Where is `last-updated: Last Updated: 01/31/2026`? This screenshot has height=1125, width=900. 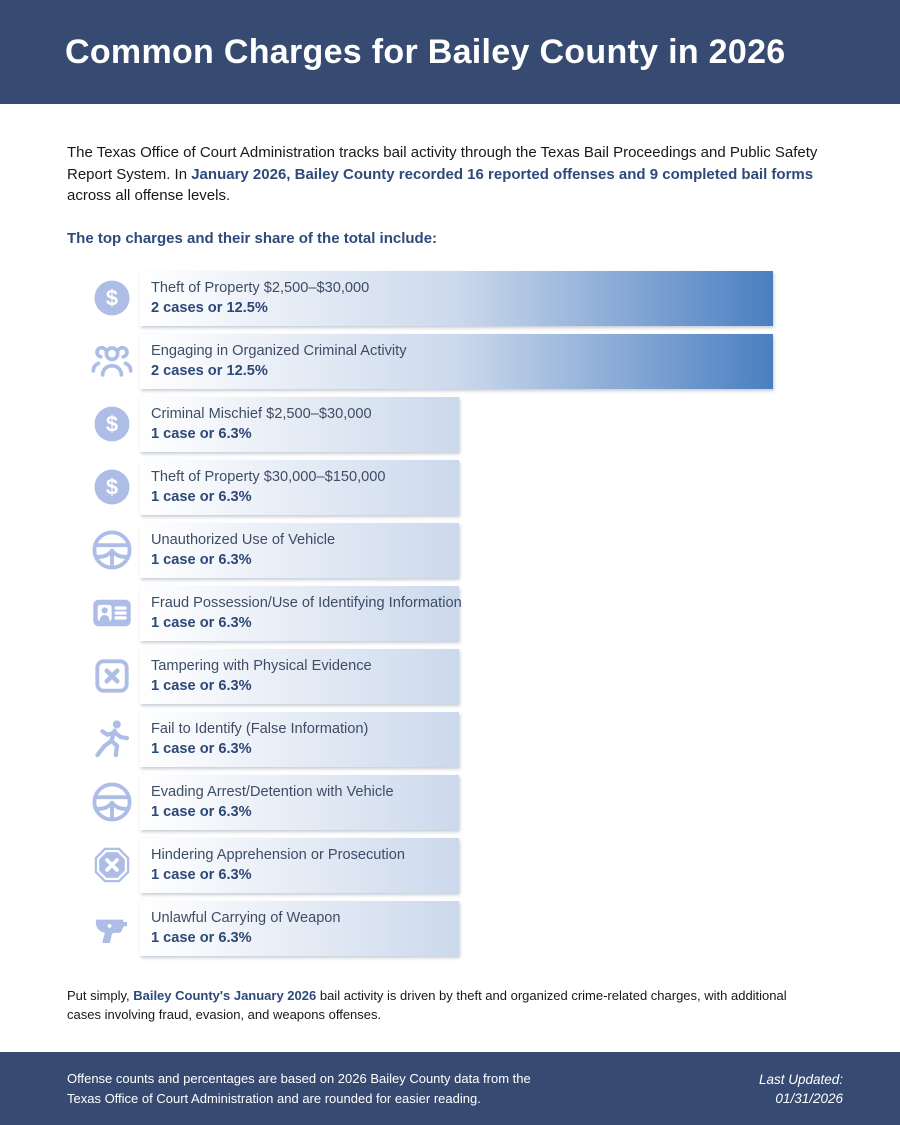
last-updated: Last Updated: 01/31/2026 is located at coordinates (801, 1089).